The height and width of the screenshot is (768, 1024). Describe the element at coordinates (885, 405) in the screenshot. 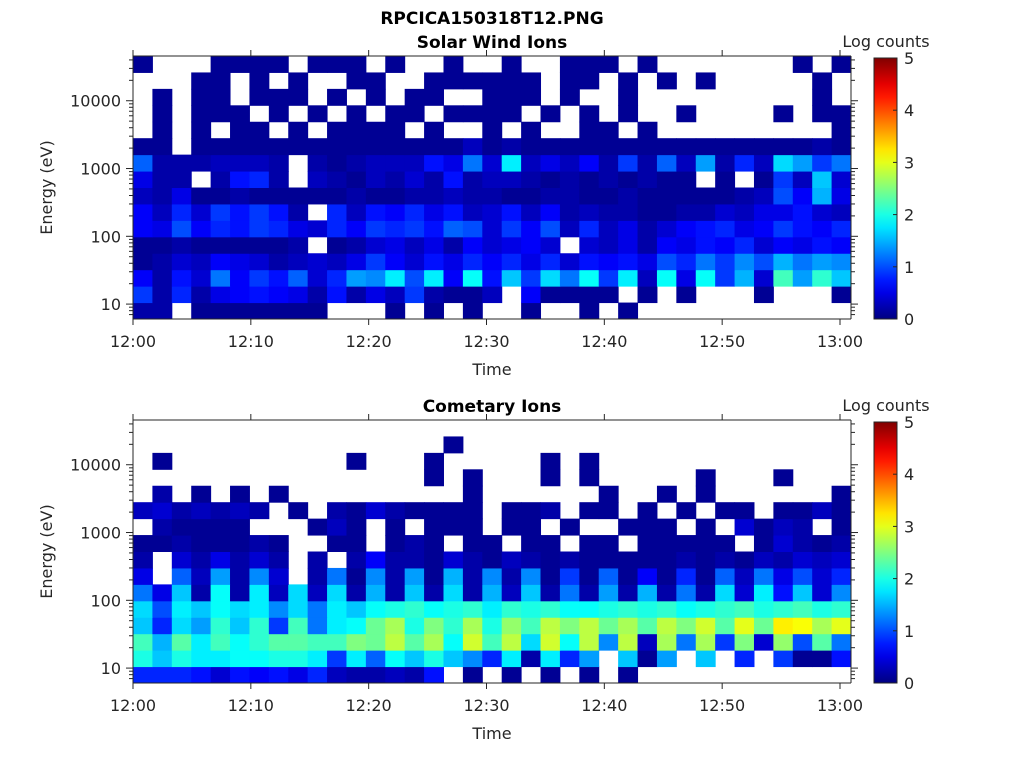

I see `colorbar-label: Log counts` at that location.